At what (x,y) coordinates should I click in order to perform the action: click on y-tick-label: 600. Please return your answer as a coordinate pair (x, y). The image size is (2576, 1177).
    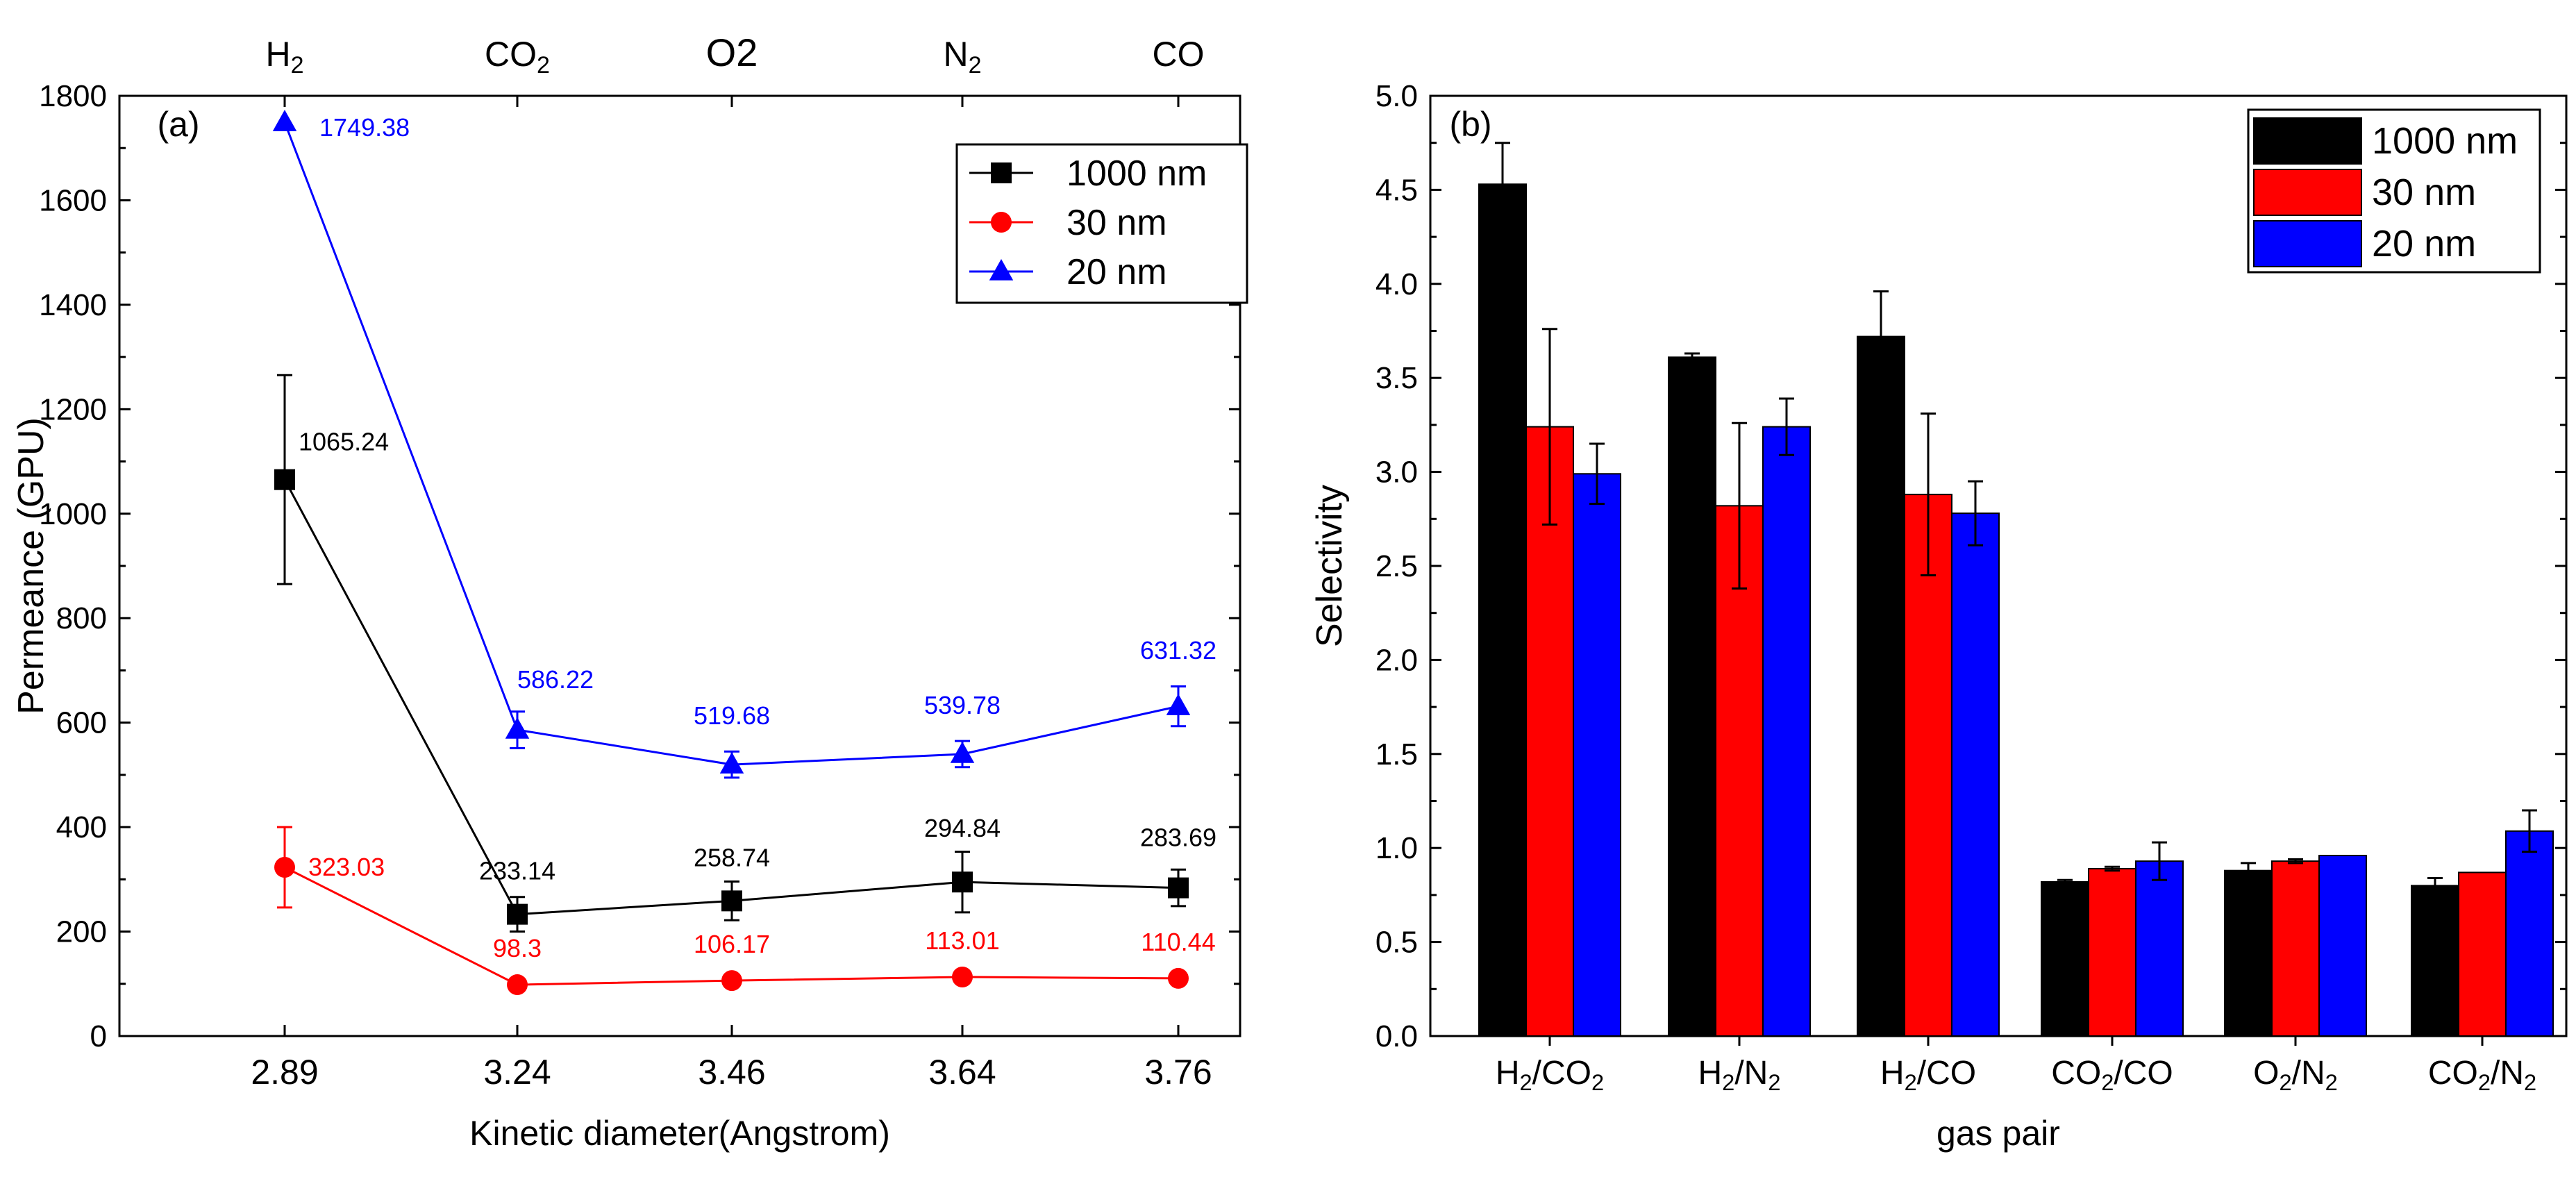
    Looking at the image, I should click on (81, 723).